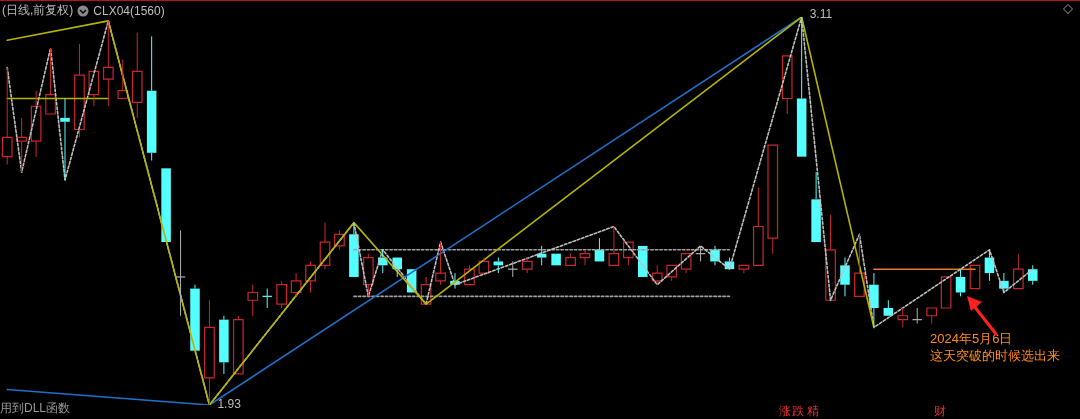  Describe the element at coordinates (38, 10) in the screenshot. I see `chart-title: (日线,前复权)` at that location.